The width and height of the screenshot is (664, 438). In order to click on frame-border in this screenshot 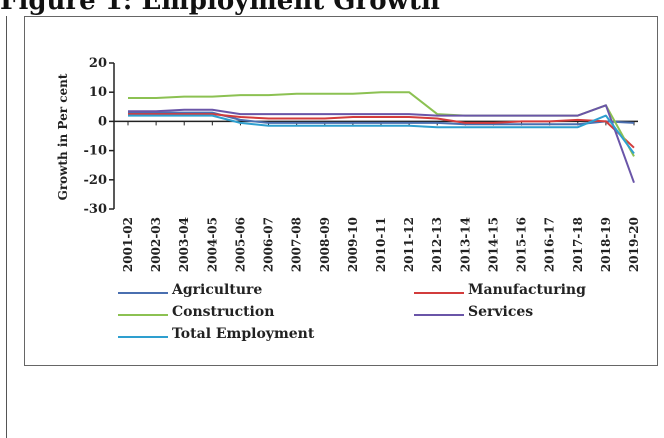, I will do `click(6, 227)`.